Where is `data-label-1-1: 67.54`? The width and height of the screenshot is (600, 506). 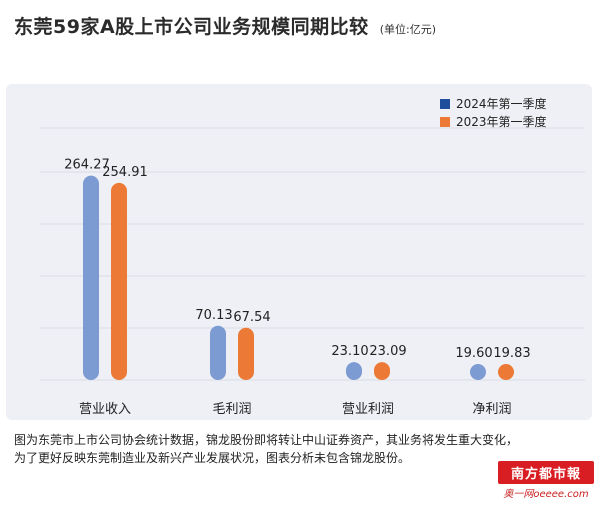 data-label-1-1: 67.54 is located at coordinates (251, 317).